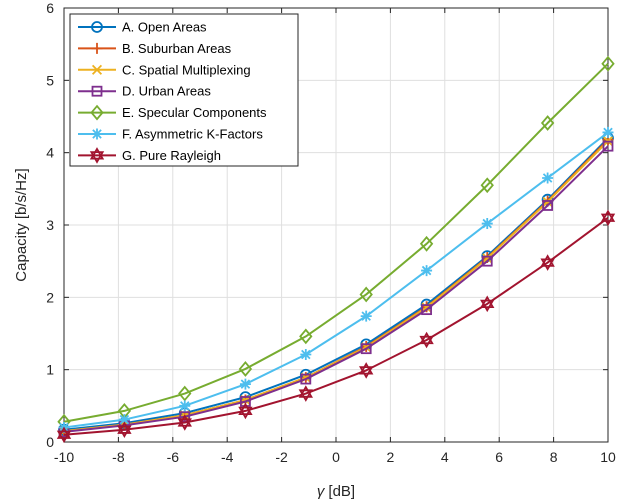 This screenshot has width=629, height=503. What do you see at coordinates (499, 457) in the screenshot?
I see `x-tick-label: 6` at bounding box center [499, 457].